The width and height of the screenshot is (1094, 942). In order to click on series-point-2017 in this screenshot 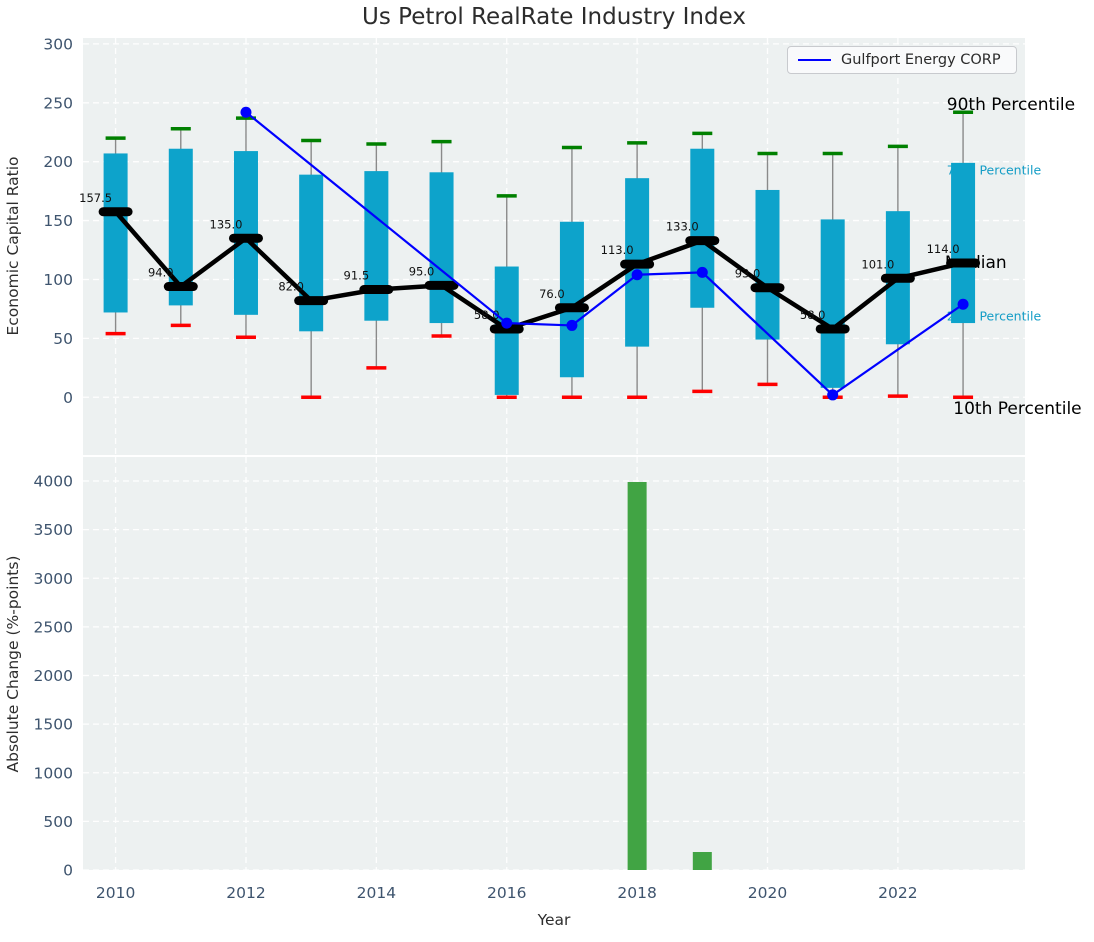, I will do `click(572, 325)`.